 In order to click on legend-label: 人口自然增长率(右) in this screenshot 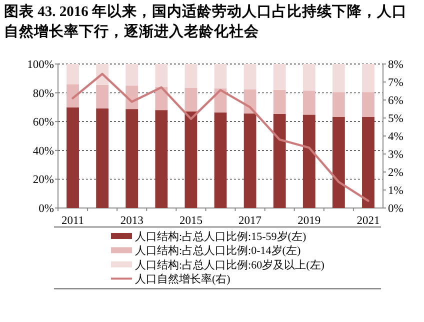, I will do `click(183, 279)`.